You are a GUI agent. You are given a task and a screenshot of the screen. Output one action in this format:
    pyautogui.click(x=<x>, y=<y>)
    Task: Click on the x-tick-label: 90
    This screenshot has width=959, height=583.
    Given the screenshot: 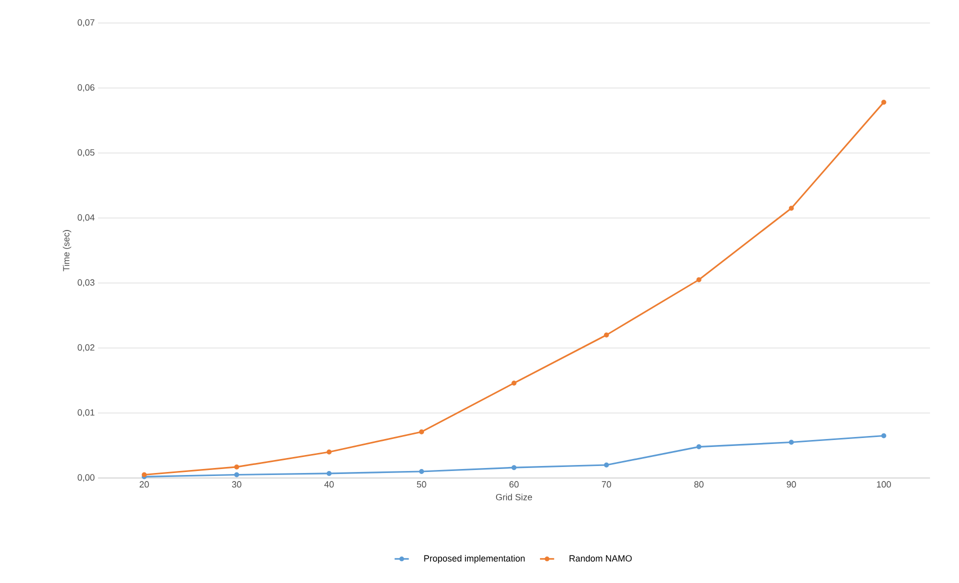 What is the action you would take?
    pyautogui.click(x=791, y=484)
    